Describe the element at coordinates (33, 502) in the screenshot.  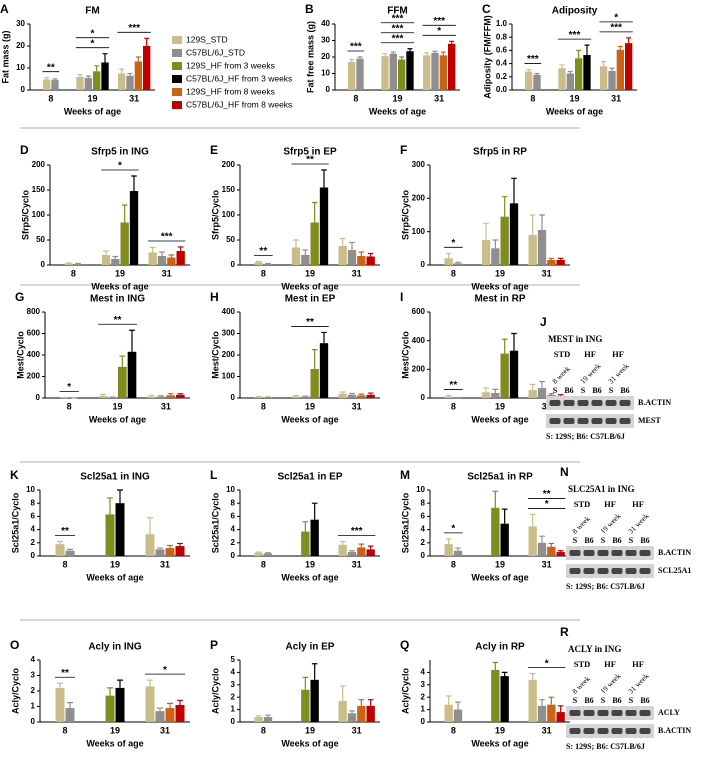
I see `y-tick-label: 8` at that location.